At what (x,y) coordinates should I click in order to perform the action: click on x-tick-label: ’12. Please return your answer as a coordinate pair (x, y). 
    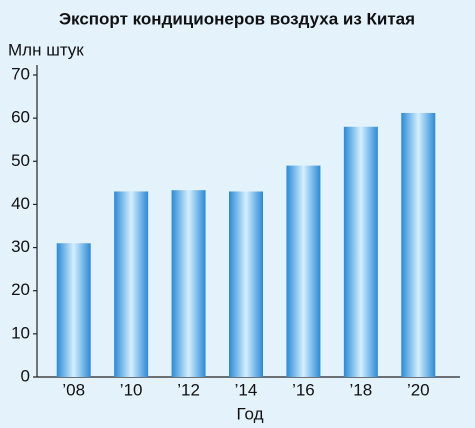
    Looking at the image, I should click on (188, 389).